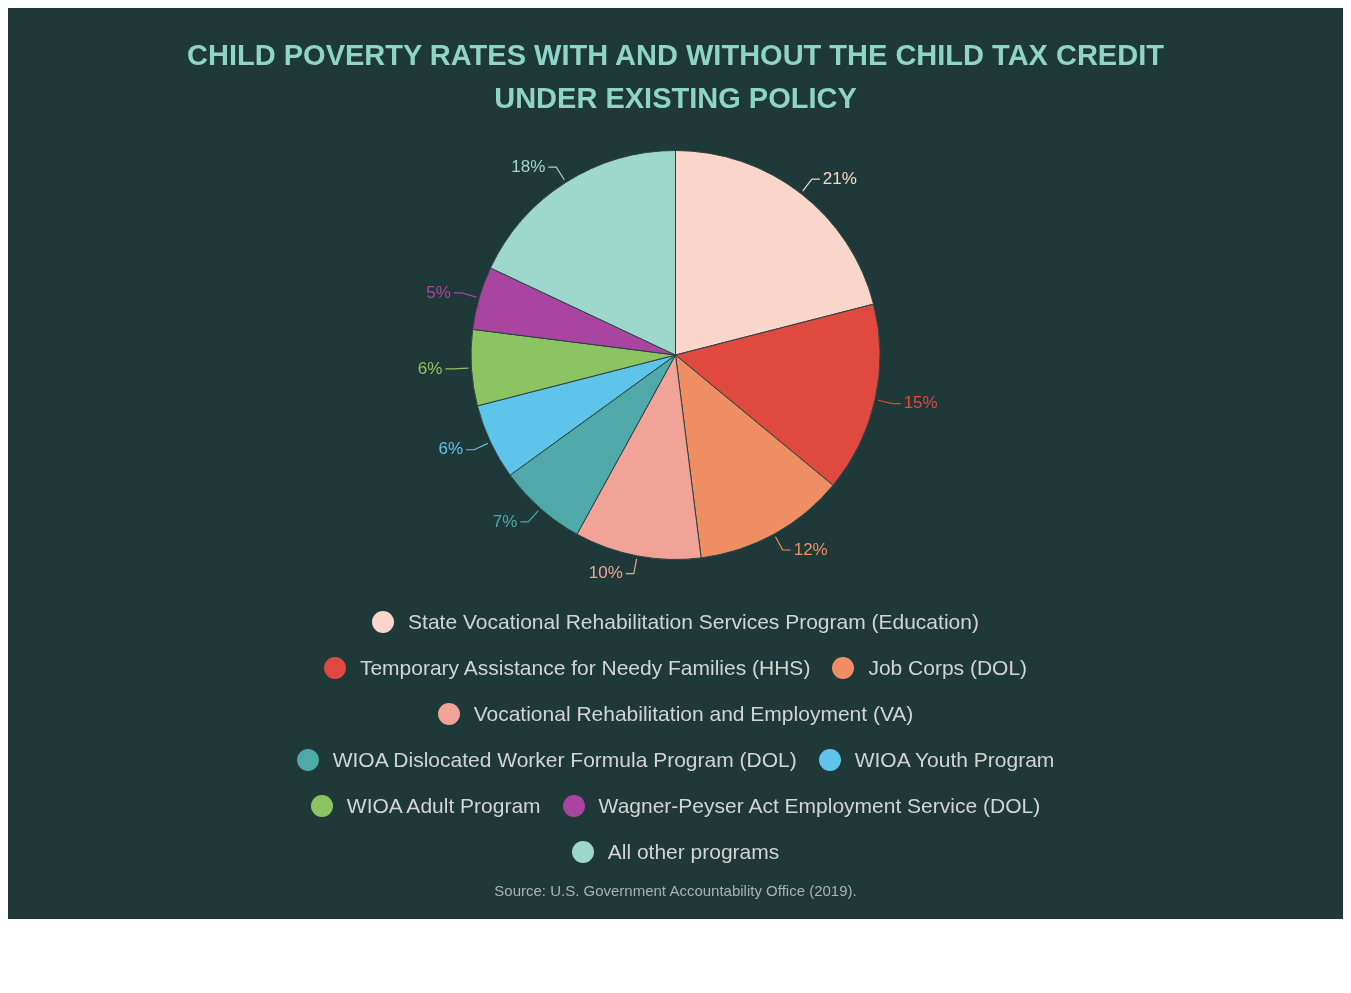 Image resolution: width=1351 pixels, height=993 pixels. What do you see at coordinates (819, 806) in the screenshot?
I see `legend-label: Wagner-Peyser Act Employment Service (DOL)` at bounding box center [819, 806].